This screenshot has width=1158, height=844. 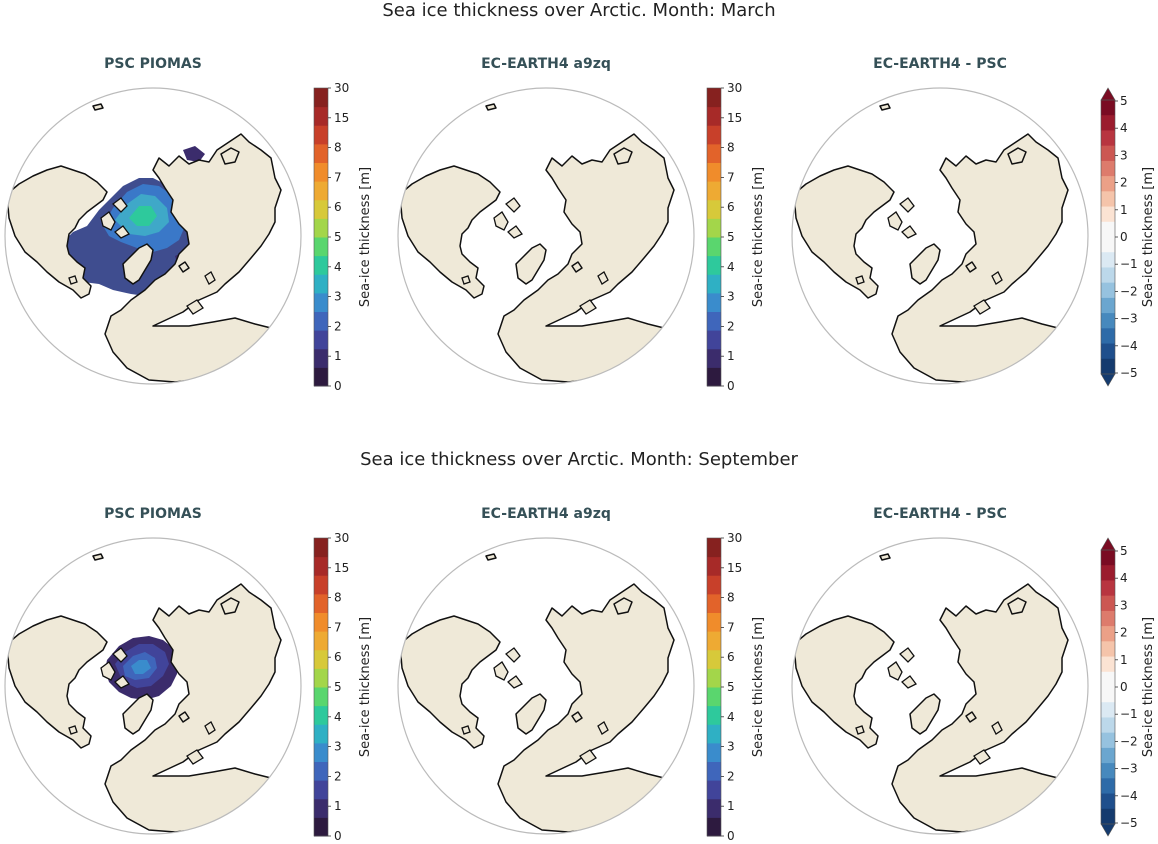 I want to click on map-march-diff, so click(x=940, y=236).